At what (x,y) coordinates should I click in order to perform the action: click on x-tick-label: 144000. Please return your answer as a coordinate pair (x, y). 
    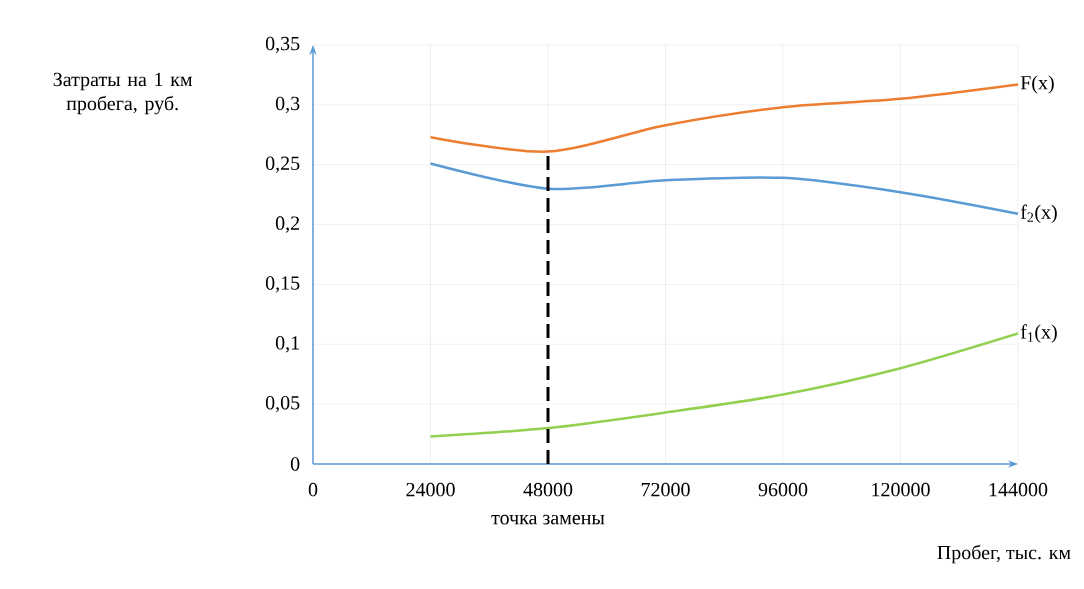
    Looking at the image, I should click on (1018, 489).